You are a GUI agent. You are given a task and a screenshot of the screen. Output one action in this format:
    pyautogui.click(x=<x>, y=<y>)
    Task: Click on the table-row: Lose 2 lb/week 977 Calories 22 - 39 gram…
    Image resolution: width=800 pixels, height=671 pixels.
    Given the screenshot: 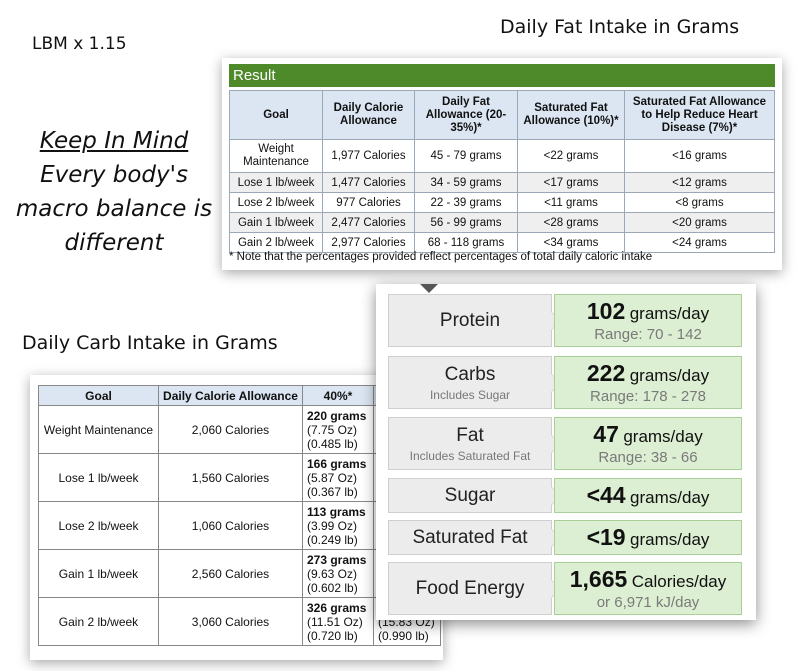 What is the action you would take?
    pyautogui.click(x=502, y=202)
    